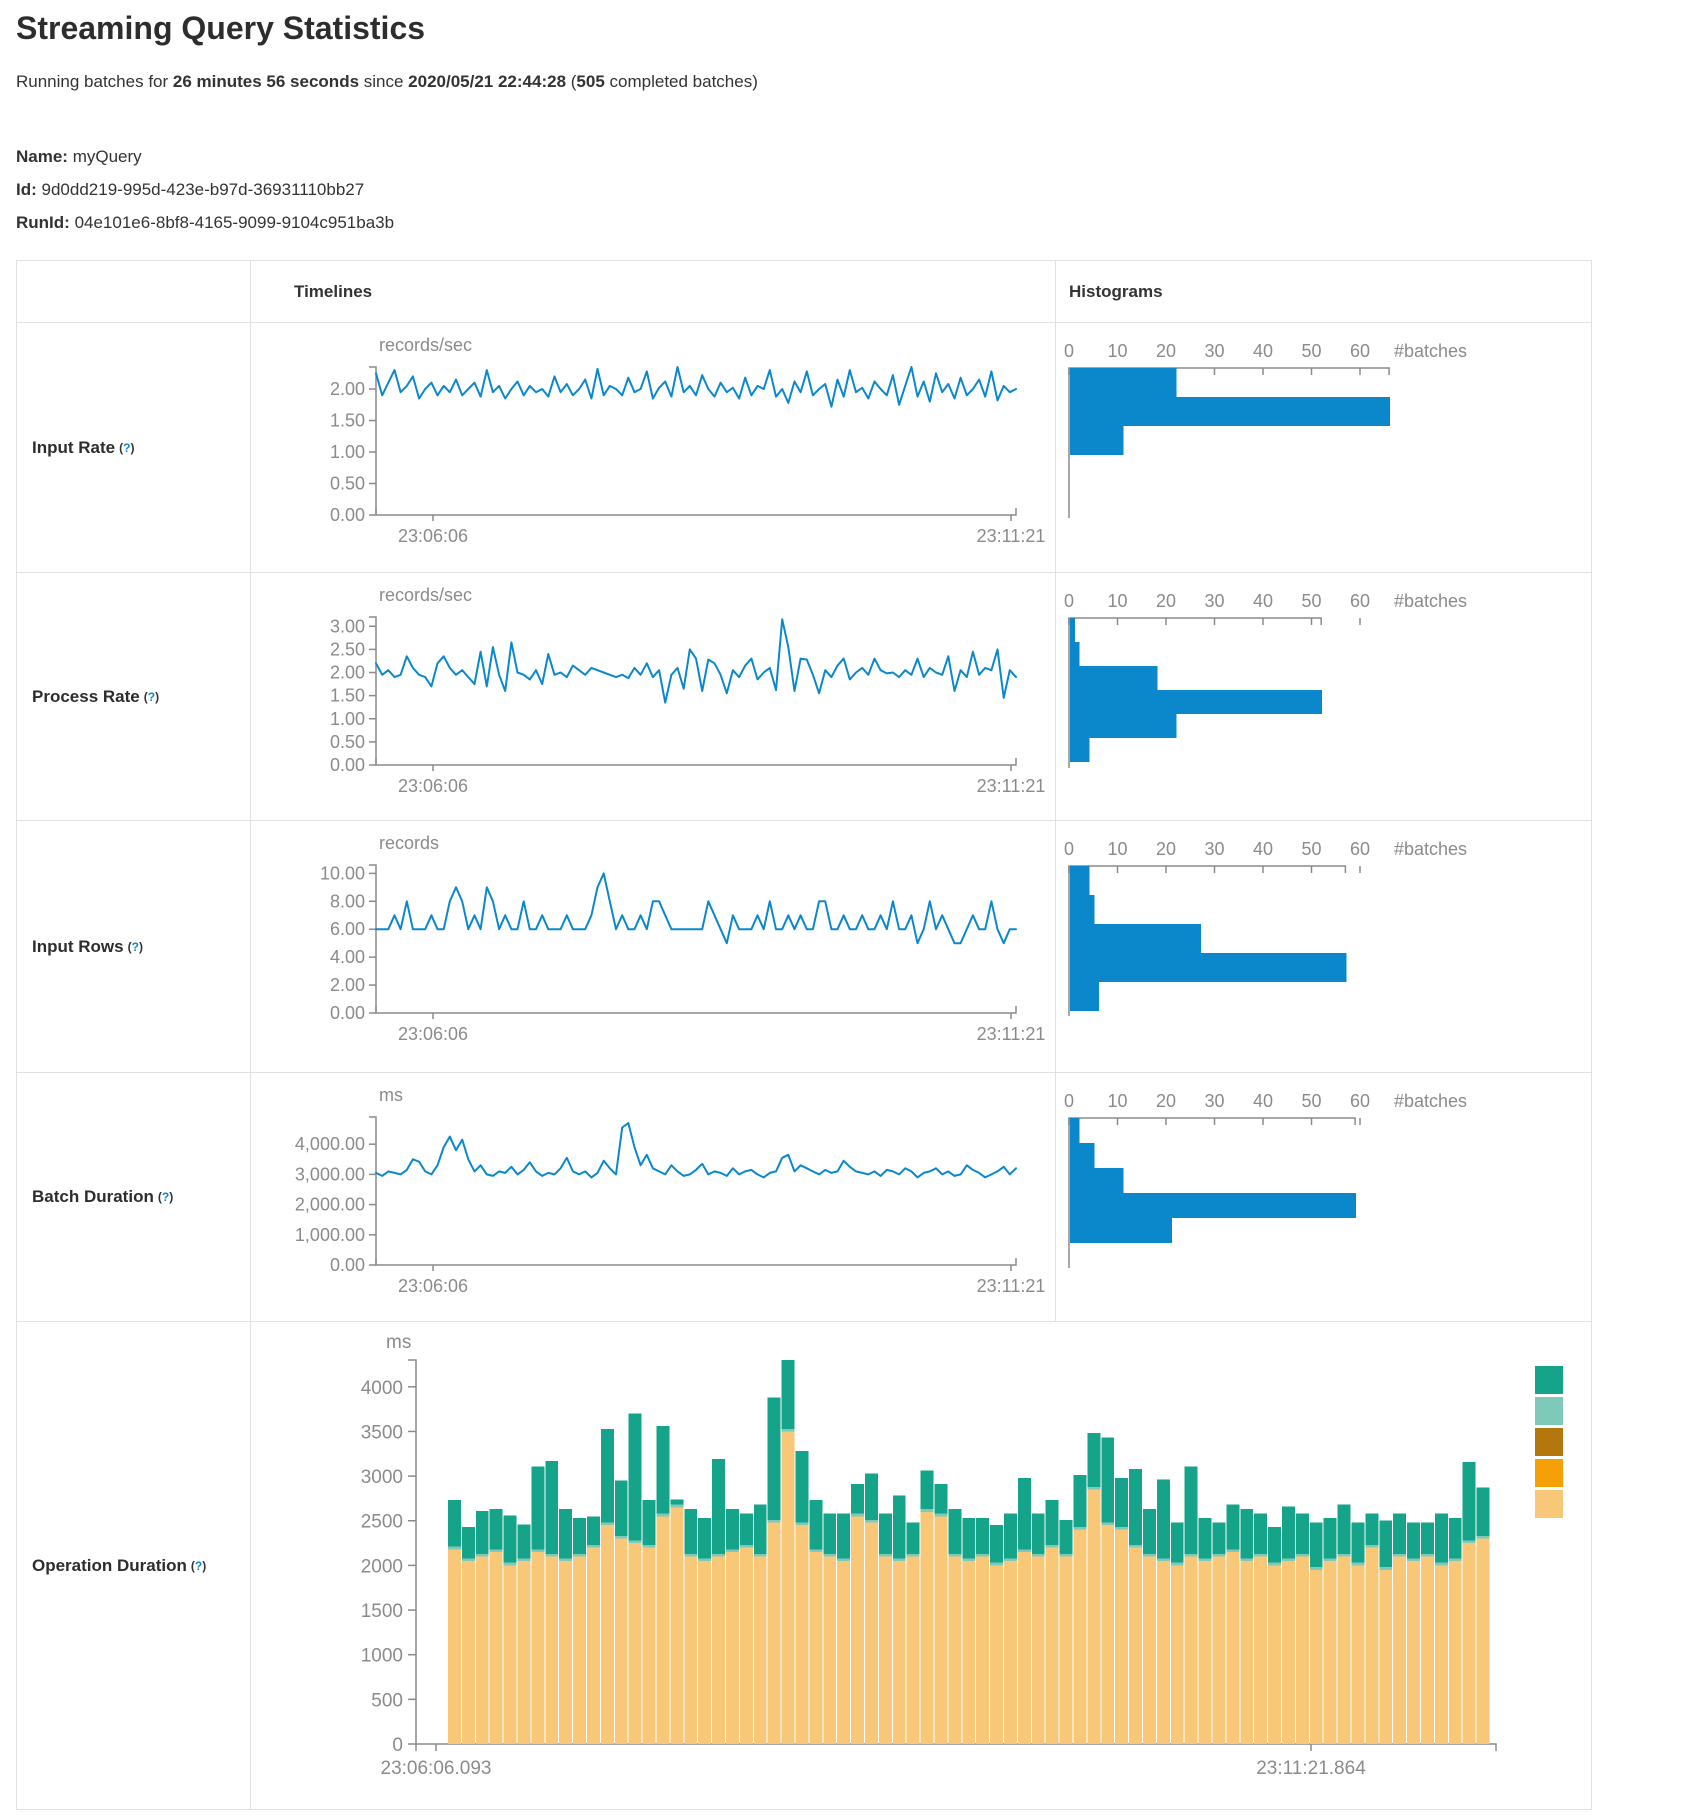 This screenshot has width=1693, height=1820. Describe the element at coordinates (1265, 1179) in the screenshot. I see `batch-duration-histogram-chart: 0 10 20 30 40 50 60 #batches` at that location.